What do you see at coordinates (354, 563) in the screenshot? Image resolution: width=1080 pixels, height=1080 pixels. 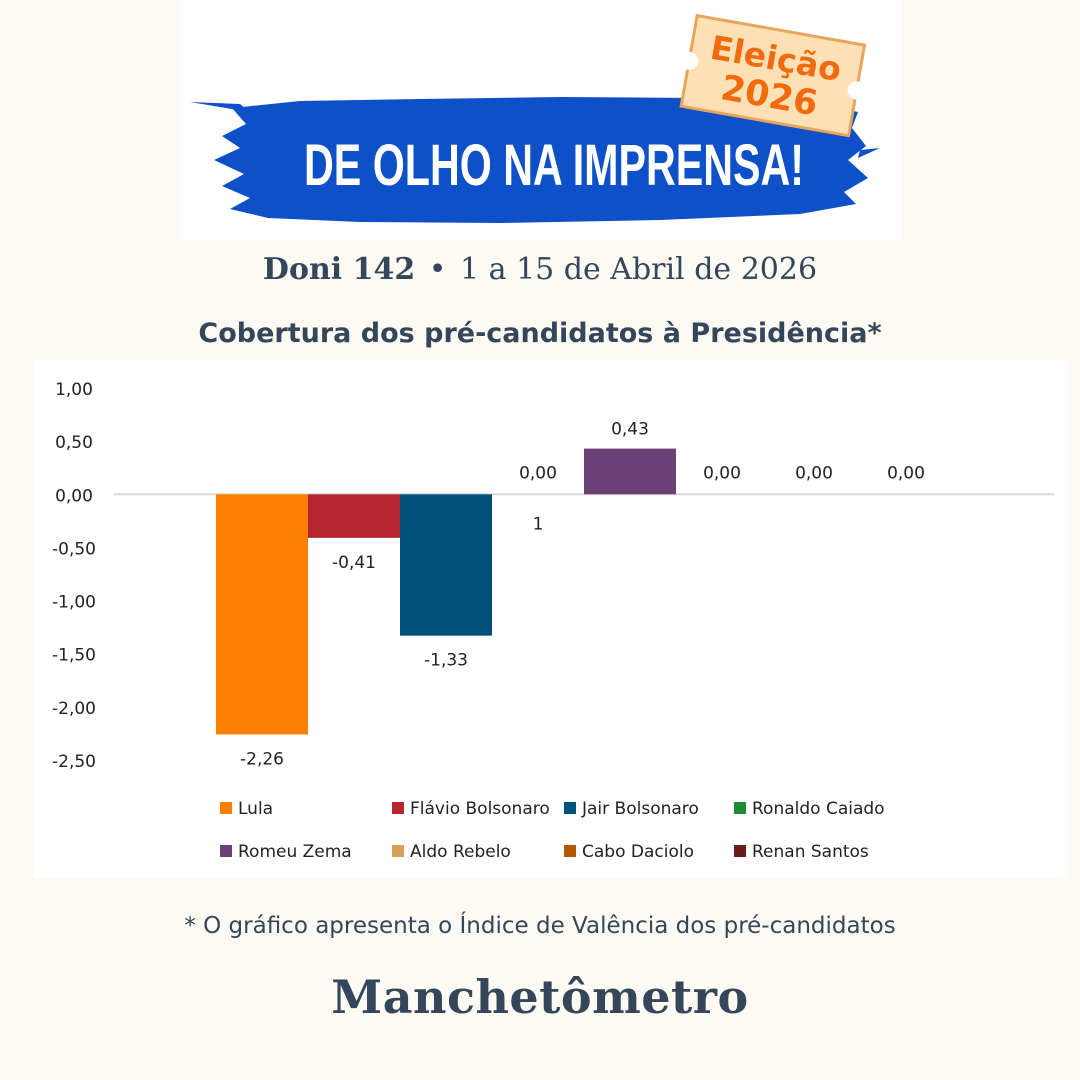 I see `data-label: -0,41` at bounding box center [354, 563].